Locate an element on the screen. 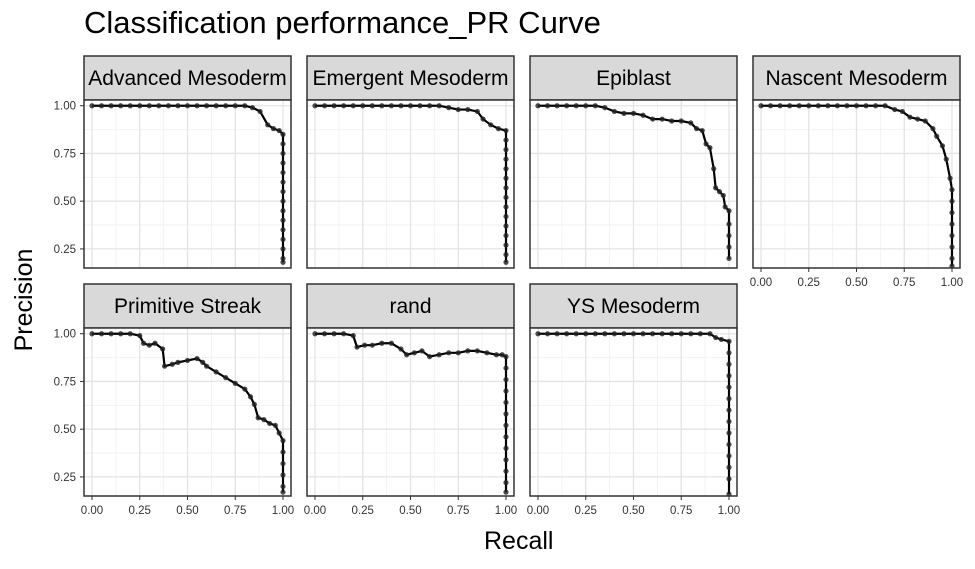  facet-strip-label: Advanced Mesoderm is located at coordinates (187, 78).